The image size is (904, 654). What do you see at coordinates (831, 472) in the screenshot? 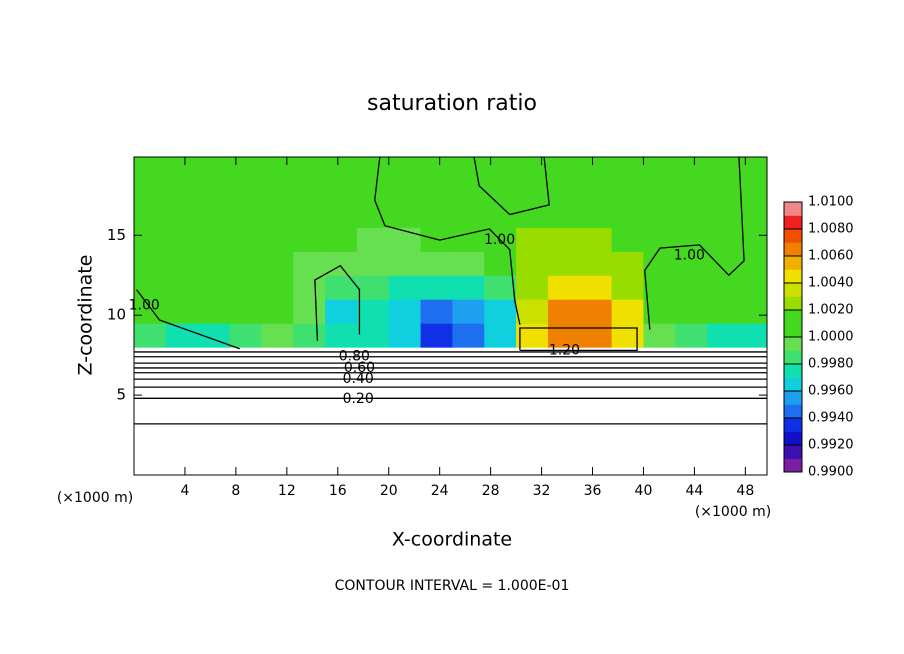
I see `colorbar-tick-label: 0.9900` at bounding box center [831, 472].